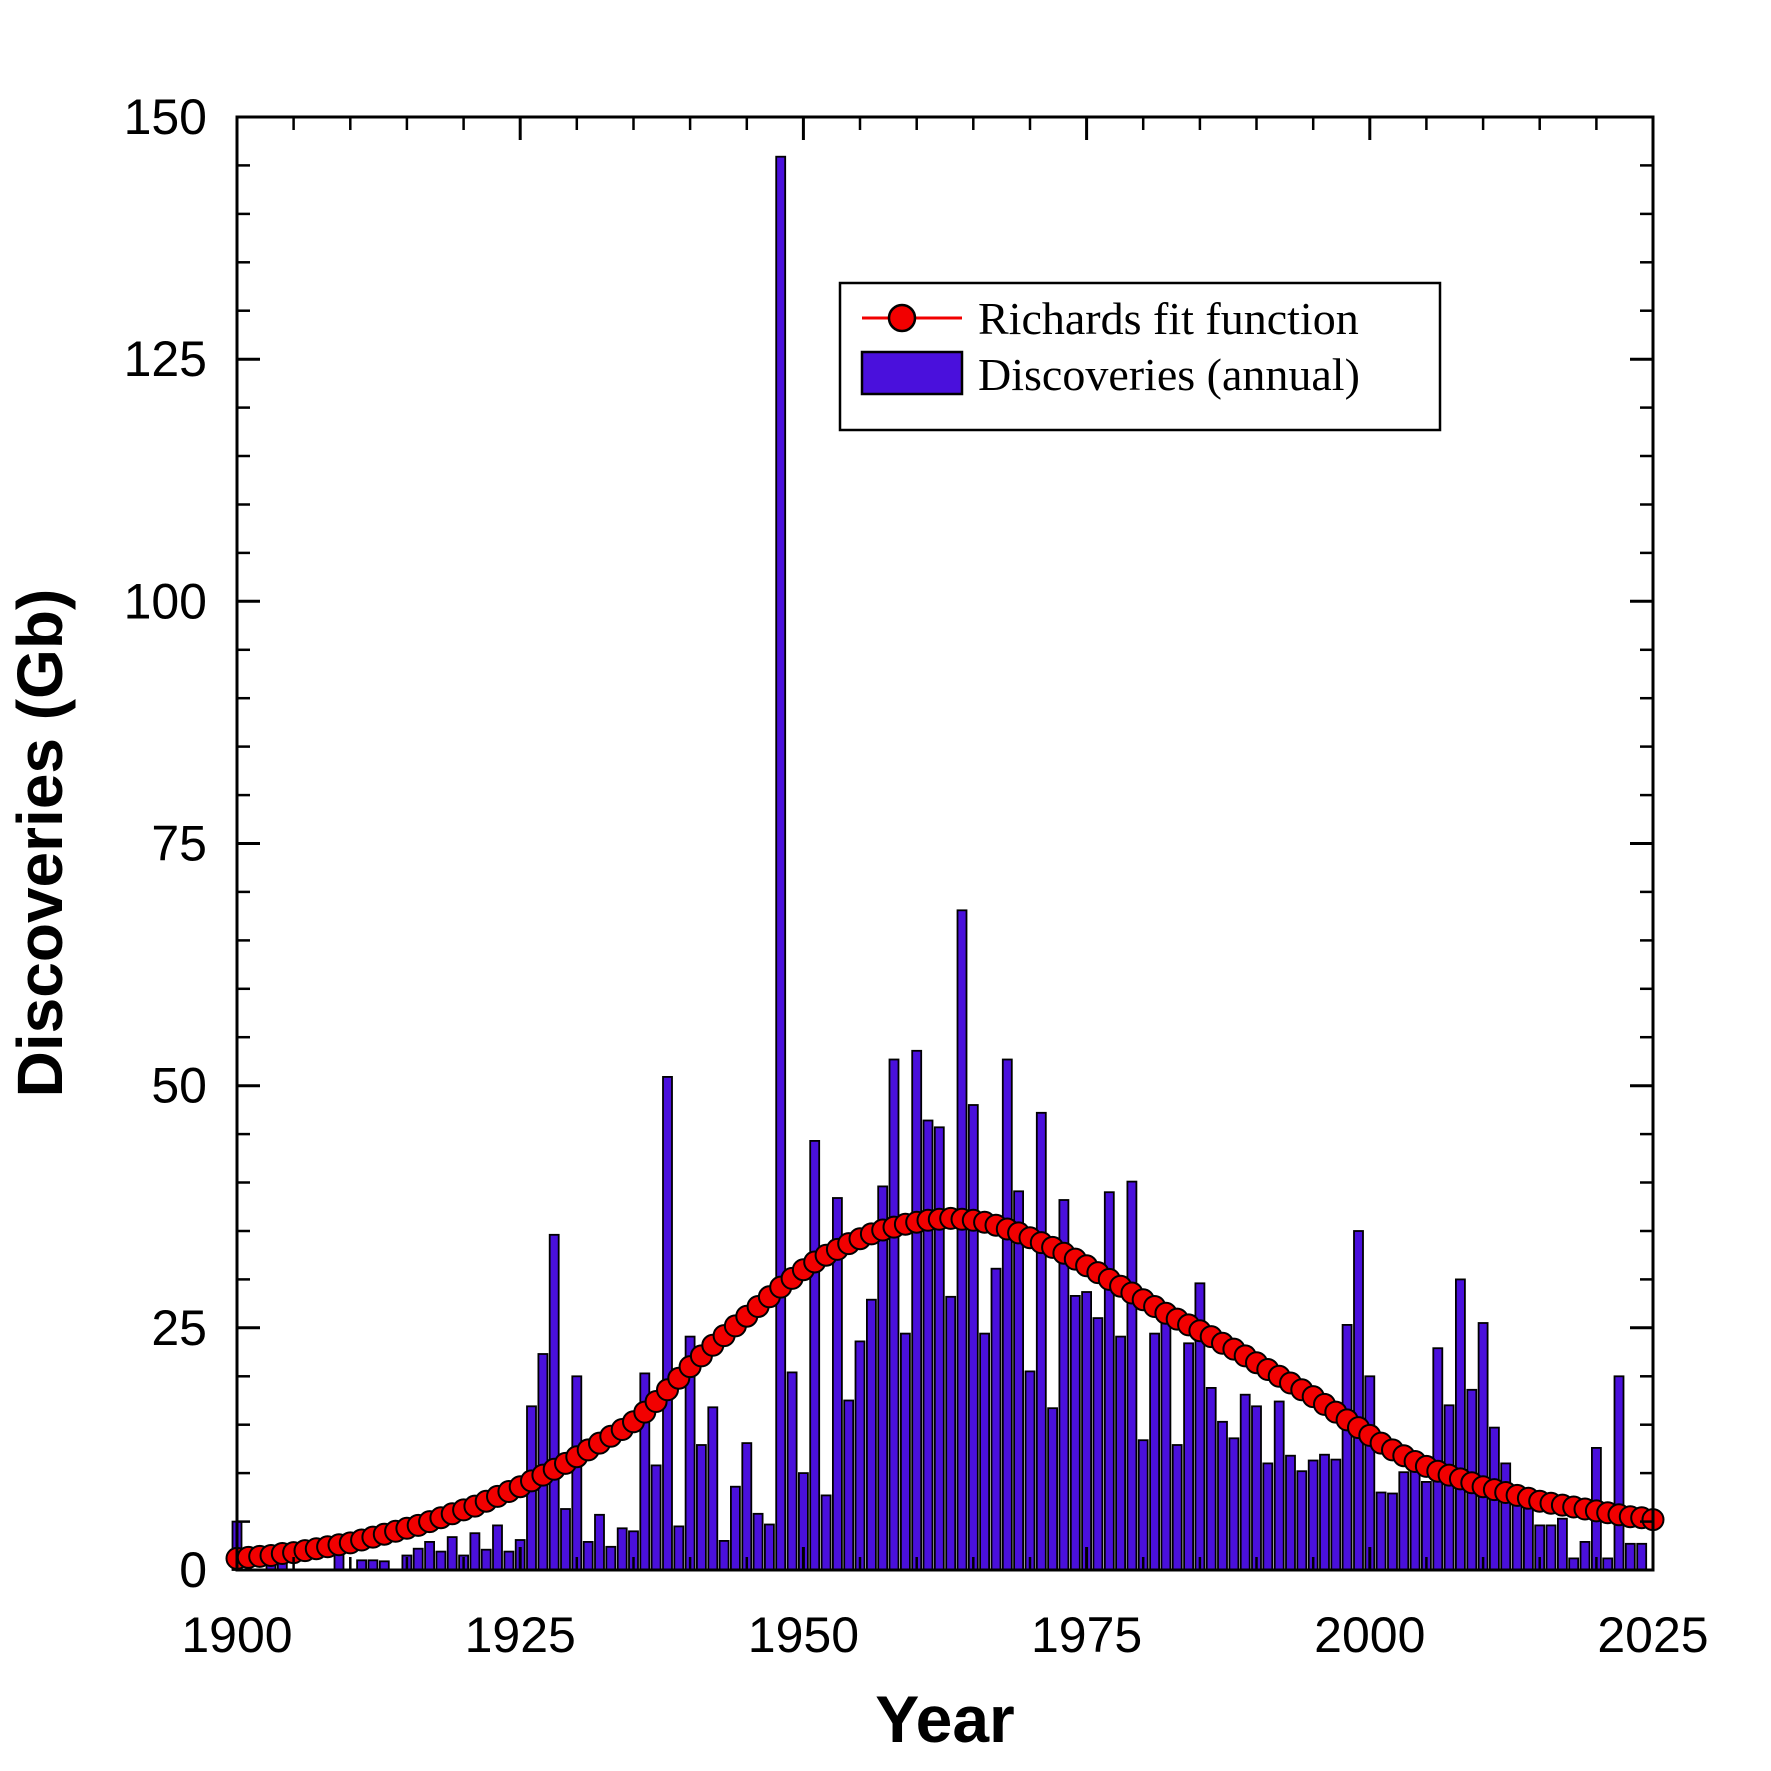  Describe the element at coordinates (622, 1549) in the screenshot. I see `bar-1934` at that location.